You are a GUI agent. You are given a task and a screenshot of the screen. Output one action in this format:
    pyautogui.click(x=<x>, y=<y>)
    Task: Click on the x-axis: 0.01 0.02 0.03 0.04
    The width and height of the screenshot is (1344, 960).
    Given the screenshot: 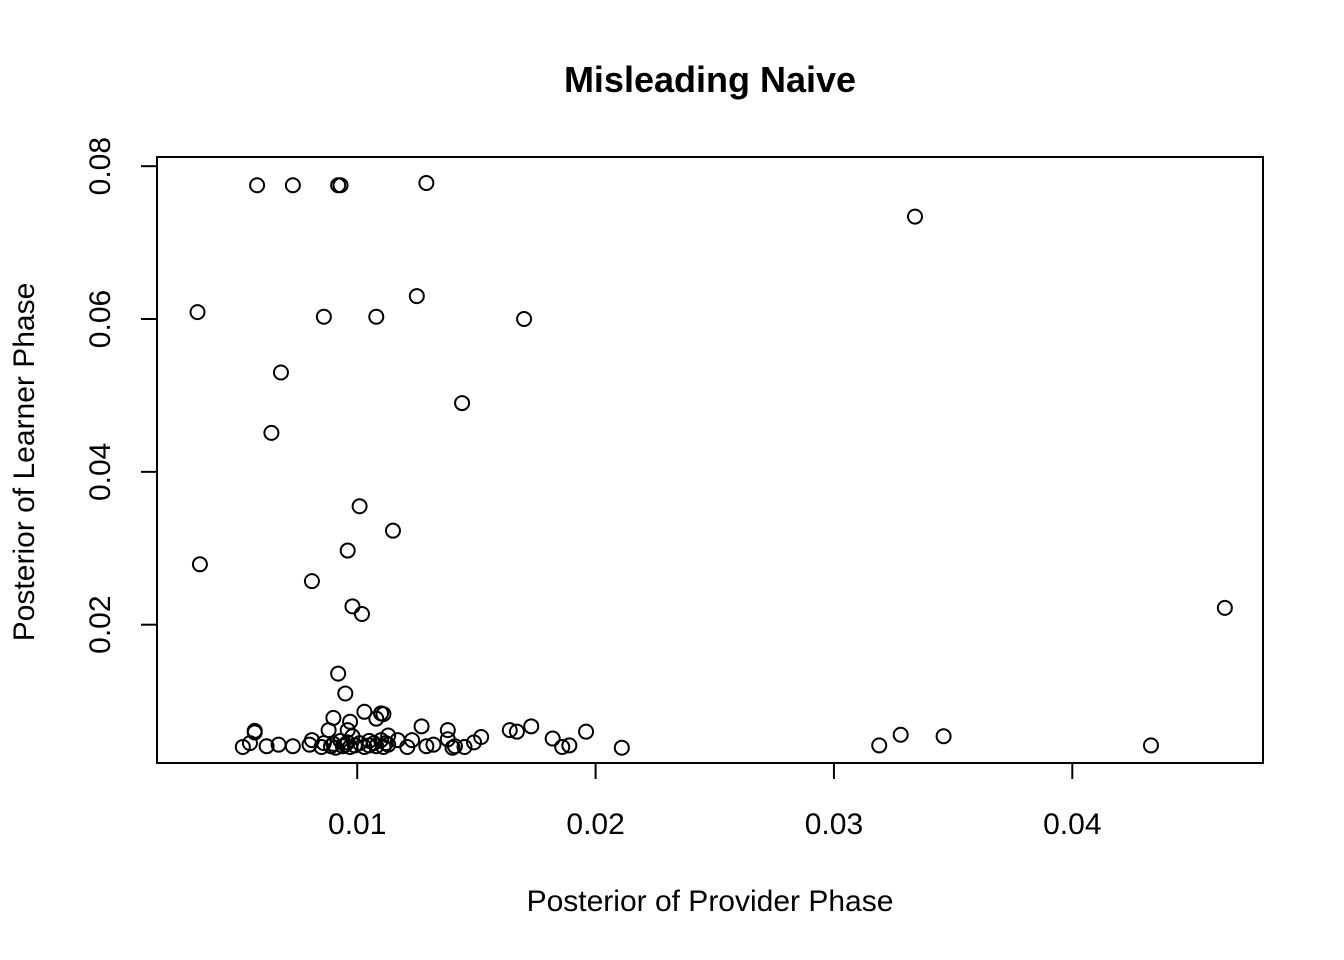 What is the action you would take?
    pyautogui.click(x=715, y=802)
    